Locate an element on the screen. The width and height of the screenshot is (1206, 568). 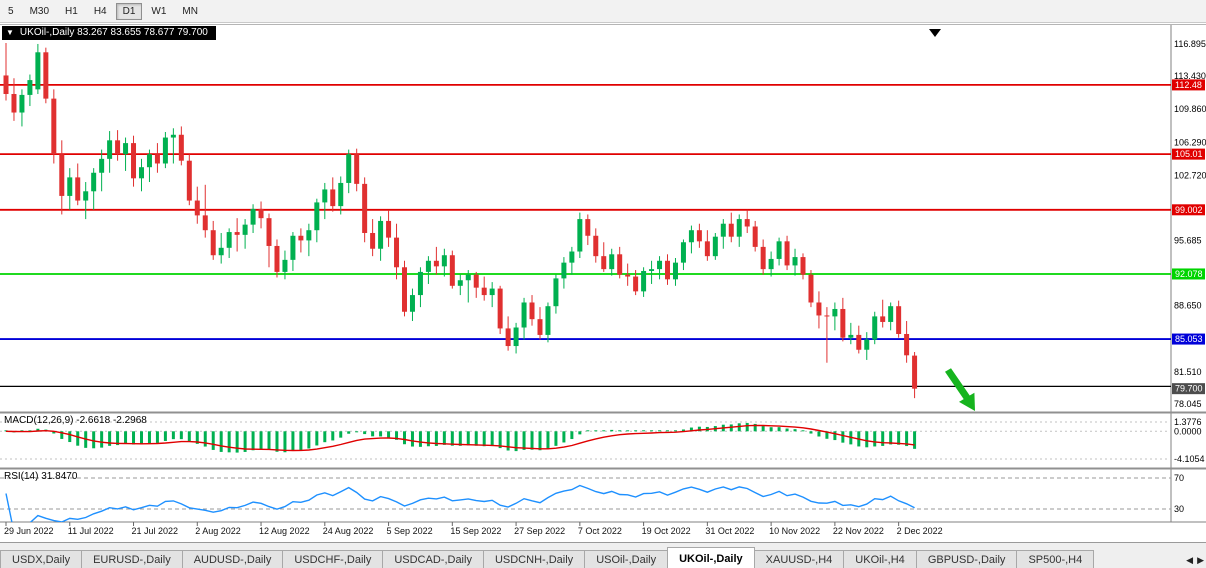
svg-text: 29 Jun 2022 is located at coordinates (29, 531).